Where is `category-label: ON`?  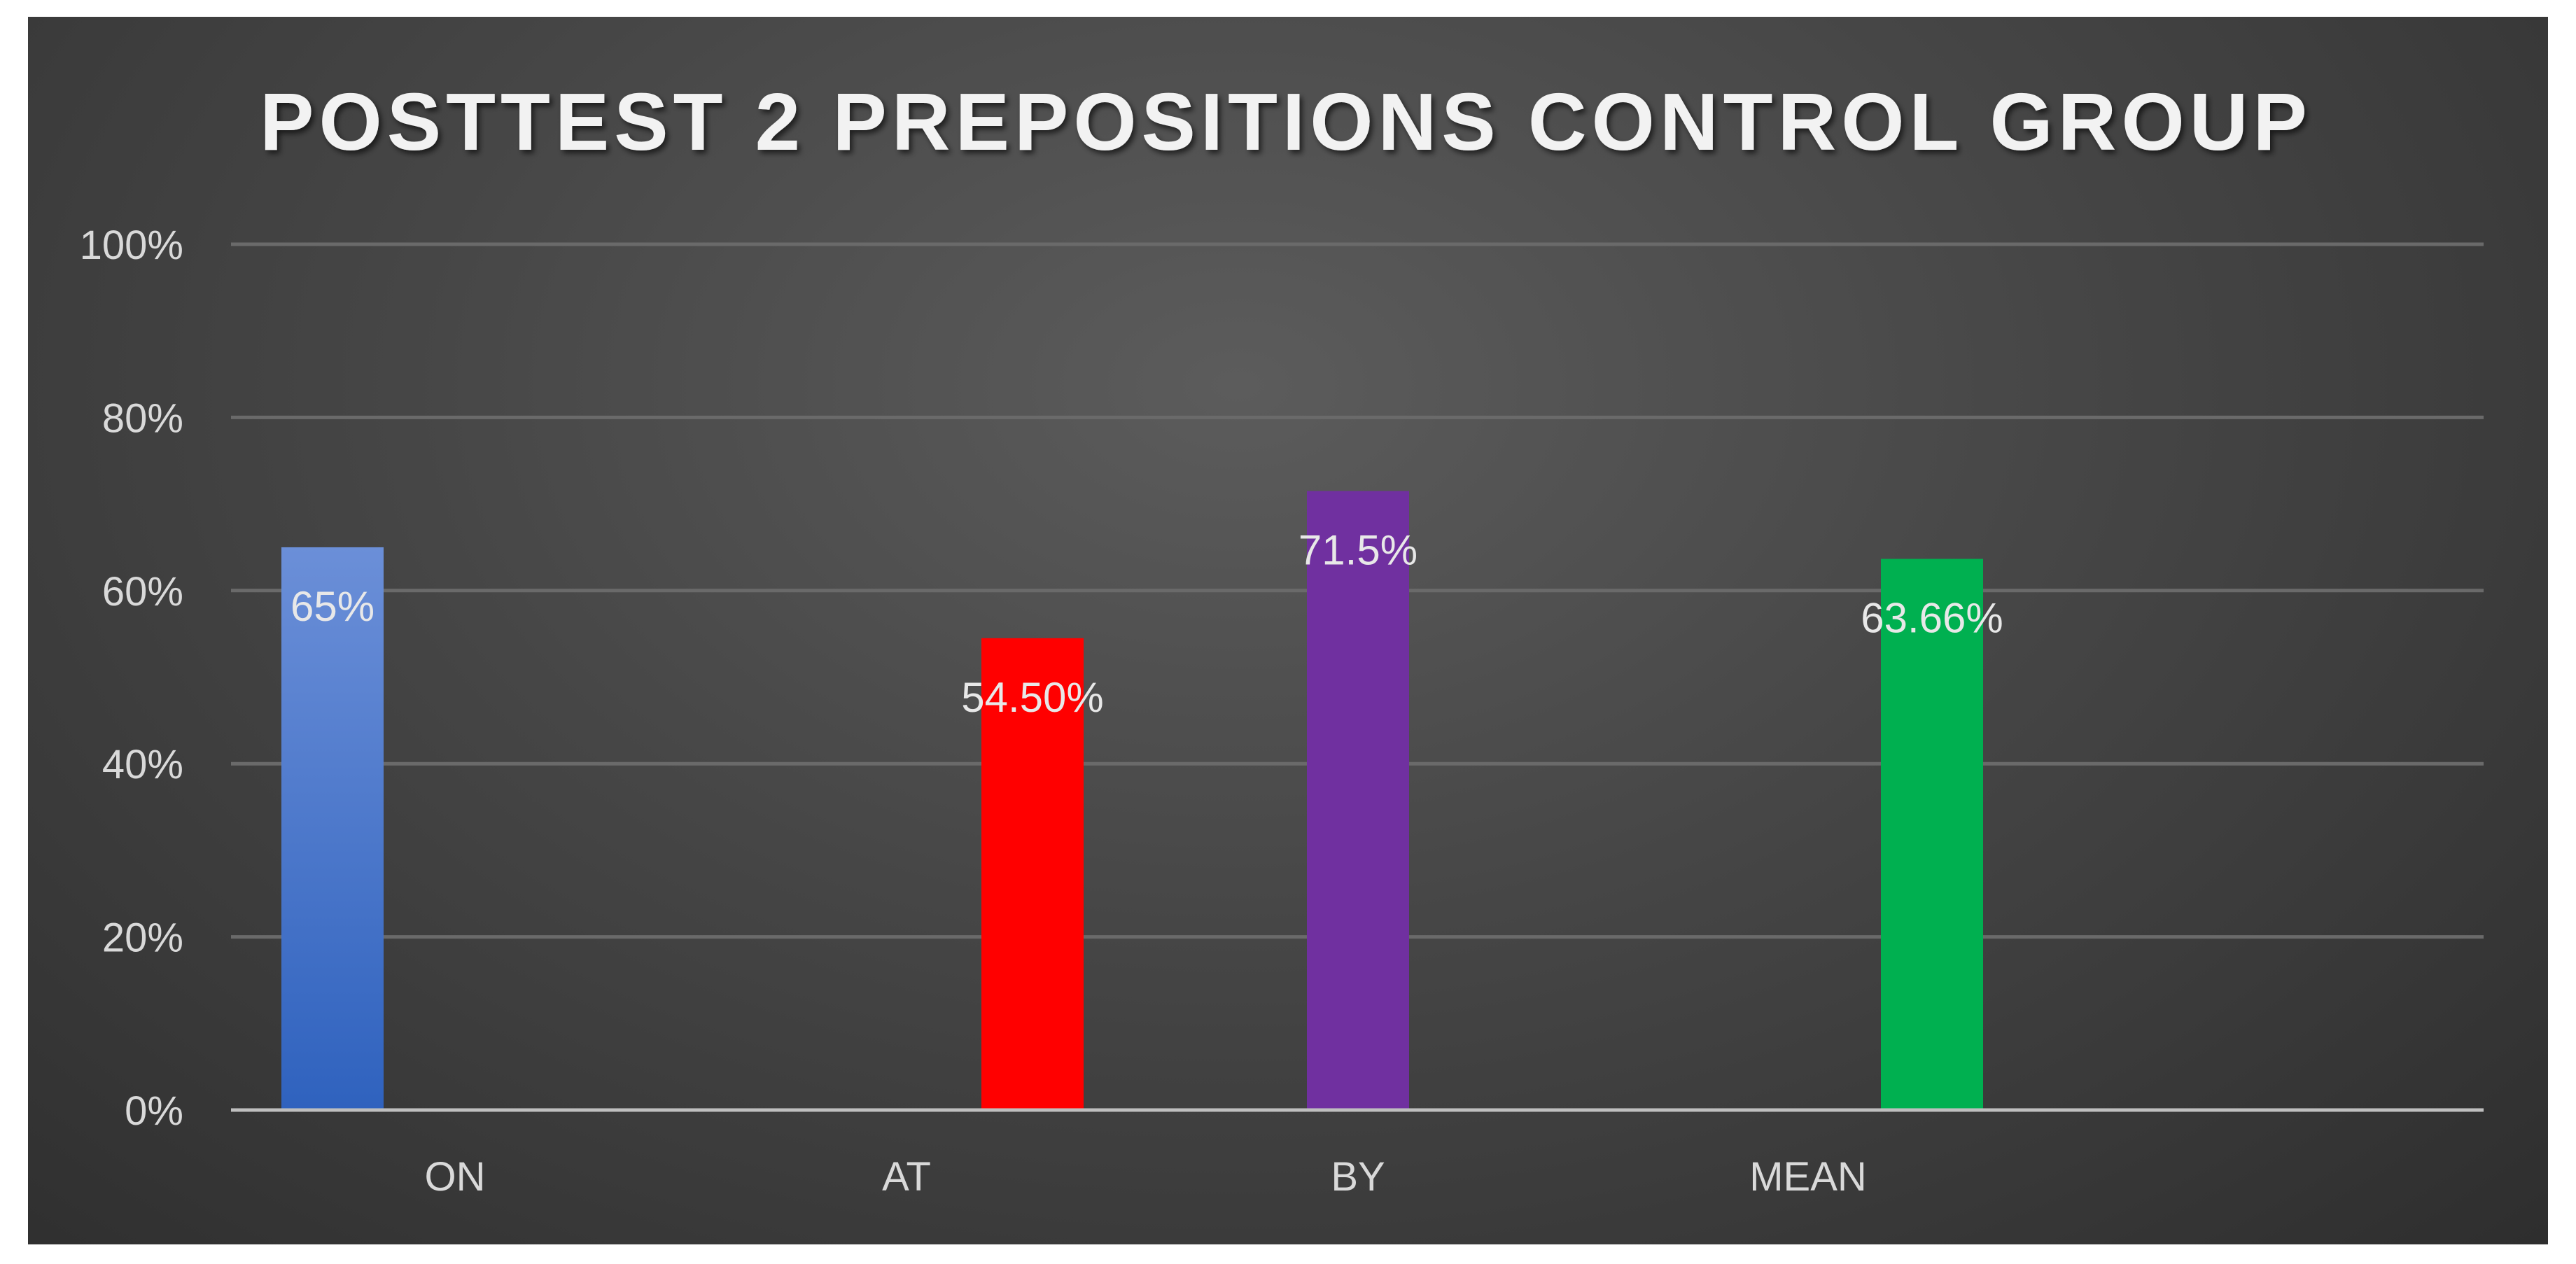 category-label: ON is located at coordinates (455, 1177).